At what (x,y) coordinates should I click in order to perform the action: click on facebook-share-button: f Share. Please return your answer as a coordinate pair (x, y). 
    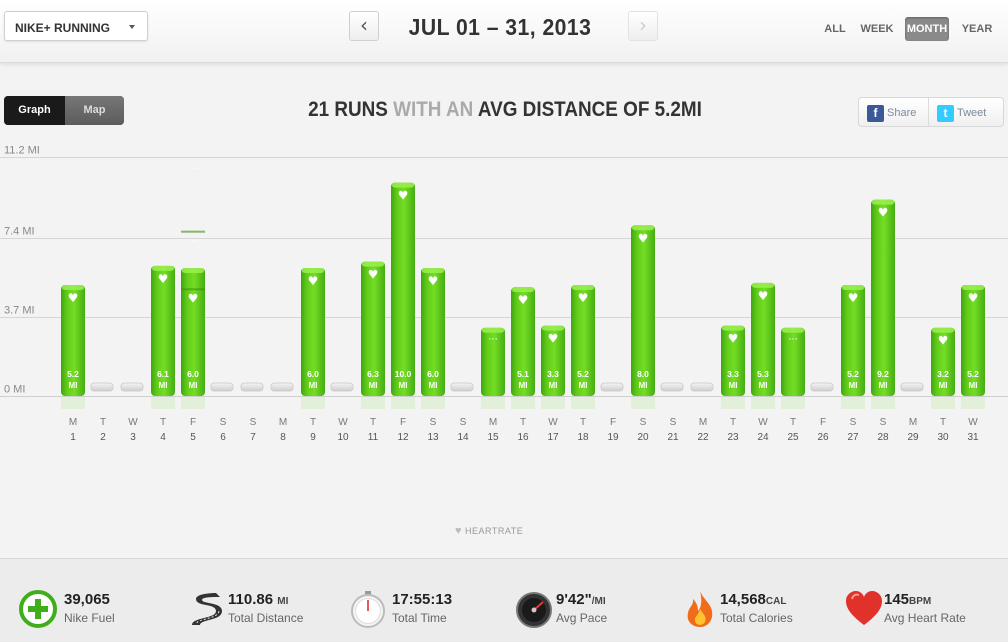
    Looking at the image, I should click on (891, 113).